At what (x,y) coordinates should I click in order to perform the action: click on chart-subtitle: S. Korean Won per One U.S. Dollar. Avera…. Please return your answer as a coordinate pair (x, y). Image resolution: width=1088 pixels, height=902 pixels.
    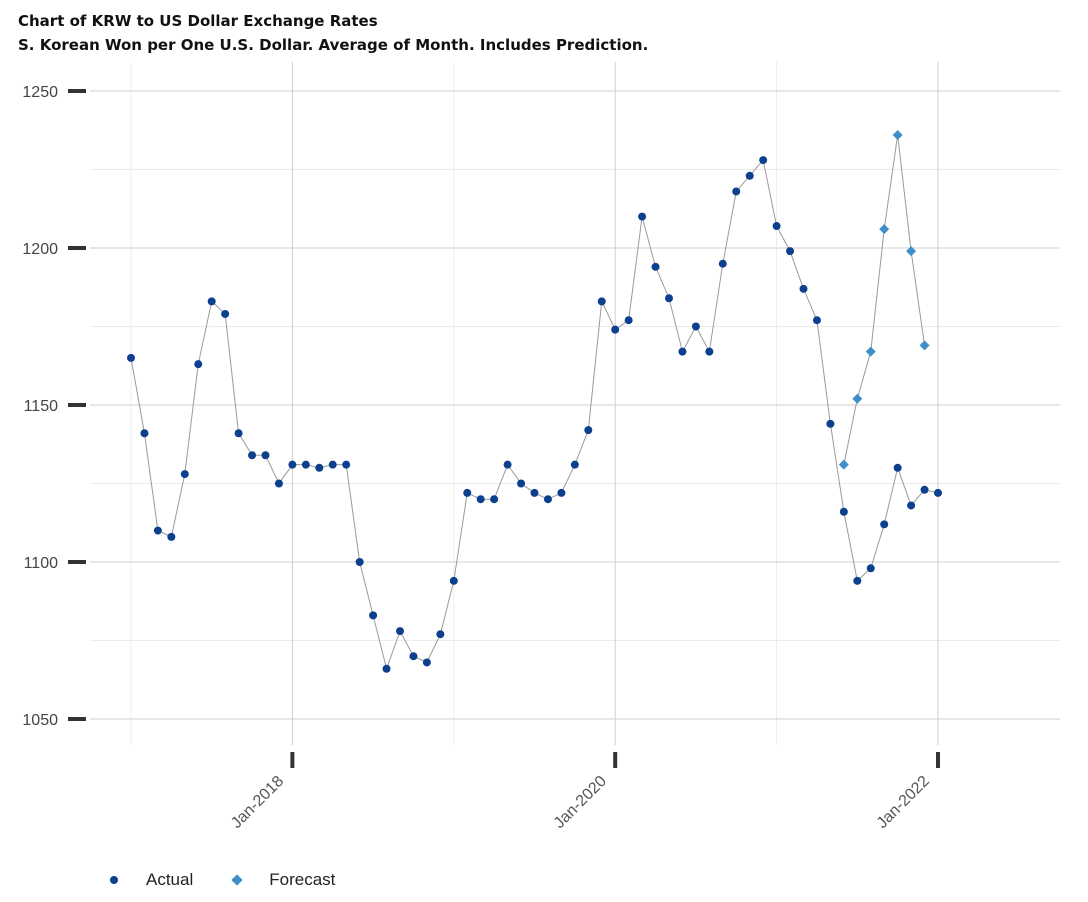
    Looking at the image, I should click on (333, 45).